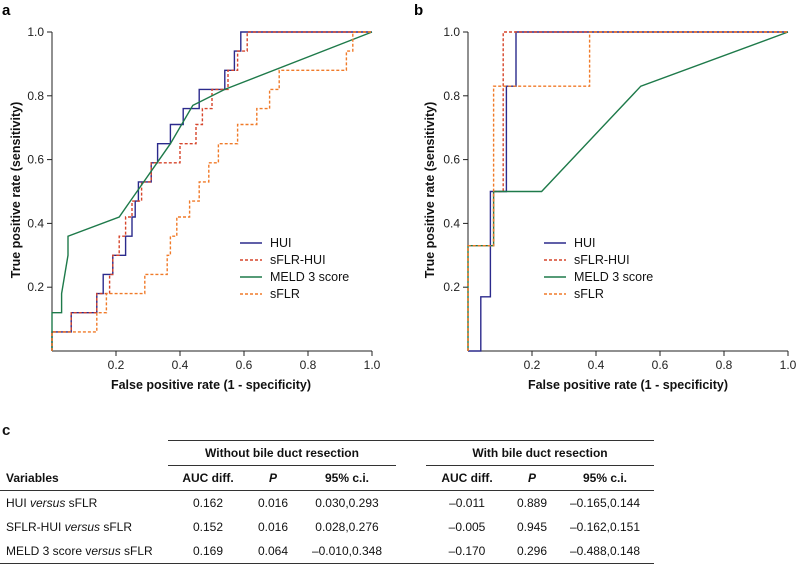  What do you see at coordinates (6, 10) in the screenshot?
I see `panel-a-letter: a` at bounding box center [6, 10].